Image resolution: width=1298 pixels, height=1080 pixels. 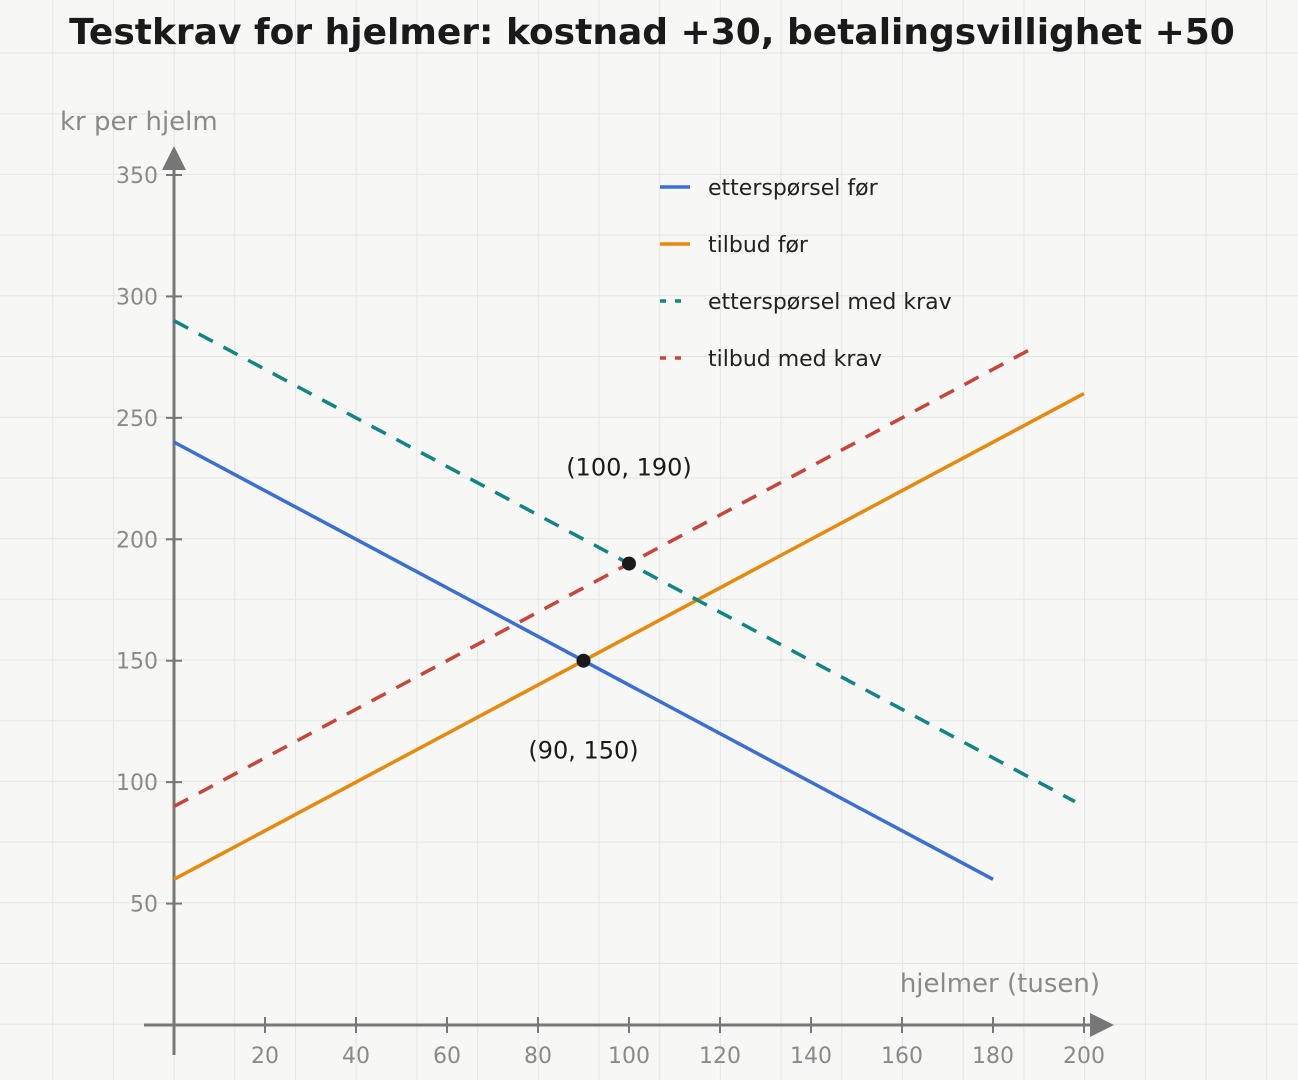 What do you see at coordinates (174, 158) in the screenshot?
I see `y-axis-arrow` at bounding box center [174, 158].